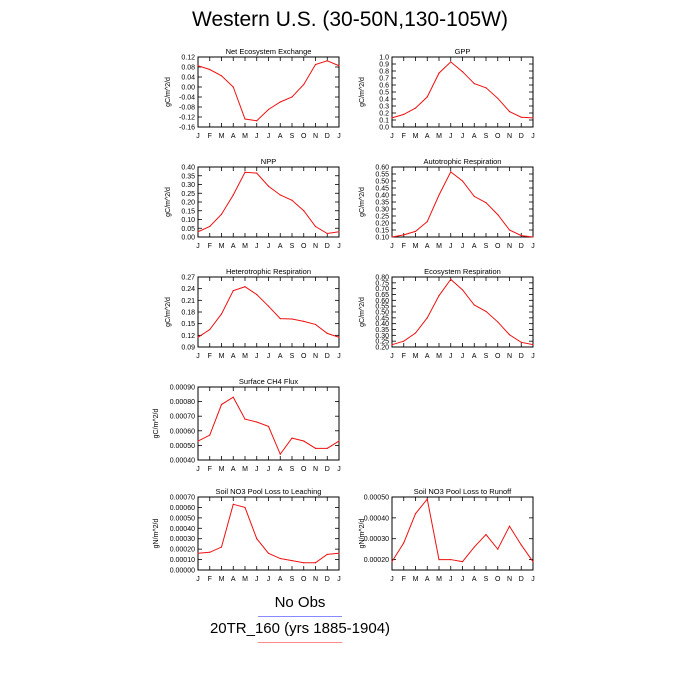  Describe the element at coordinates (182, 431) in the screenshot. I see `panel-7-ytick-label: 0.00060` at that location.